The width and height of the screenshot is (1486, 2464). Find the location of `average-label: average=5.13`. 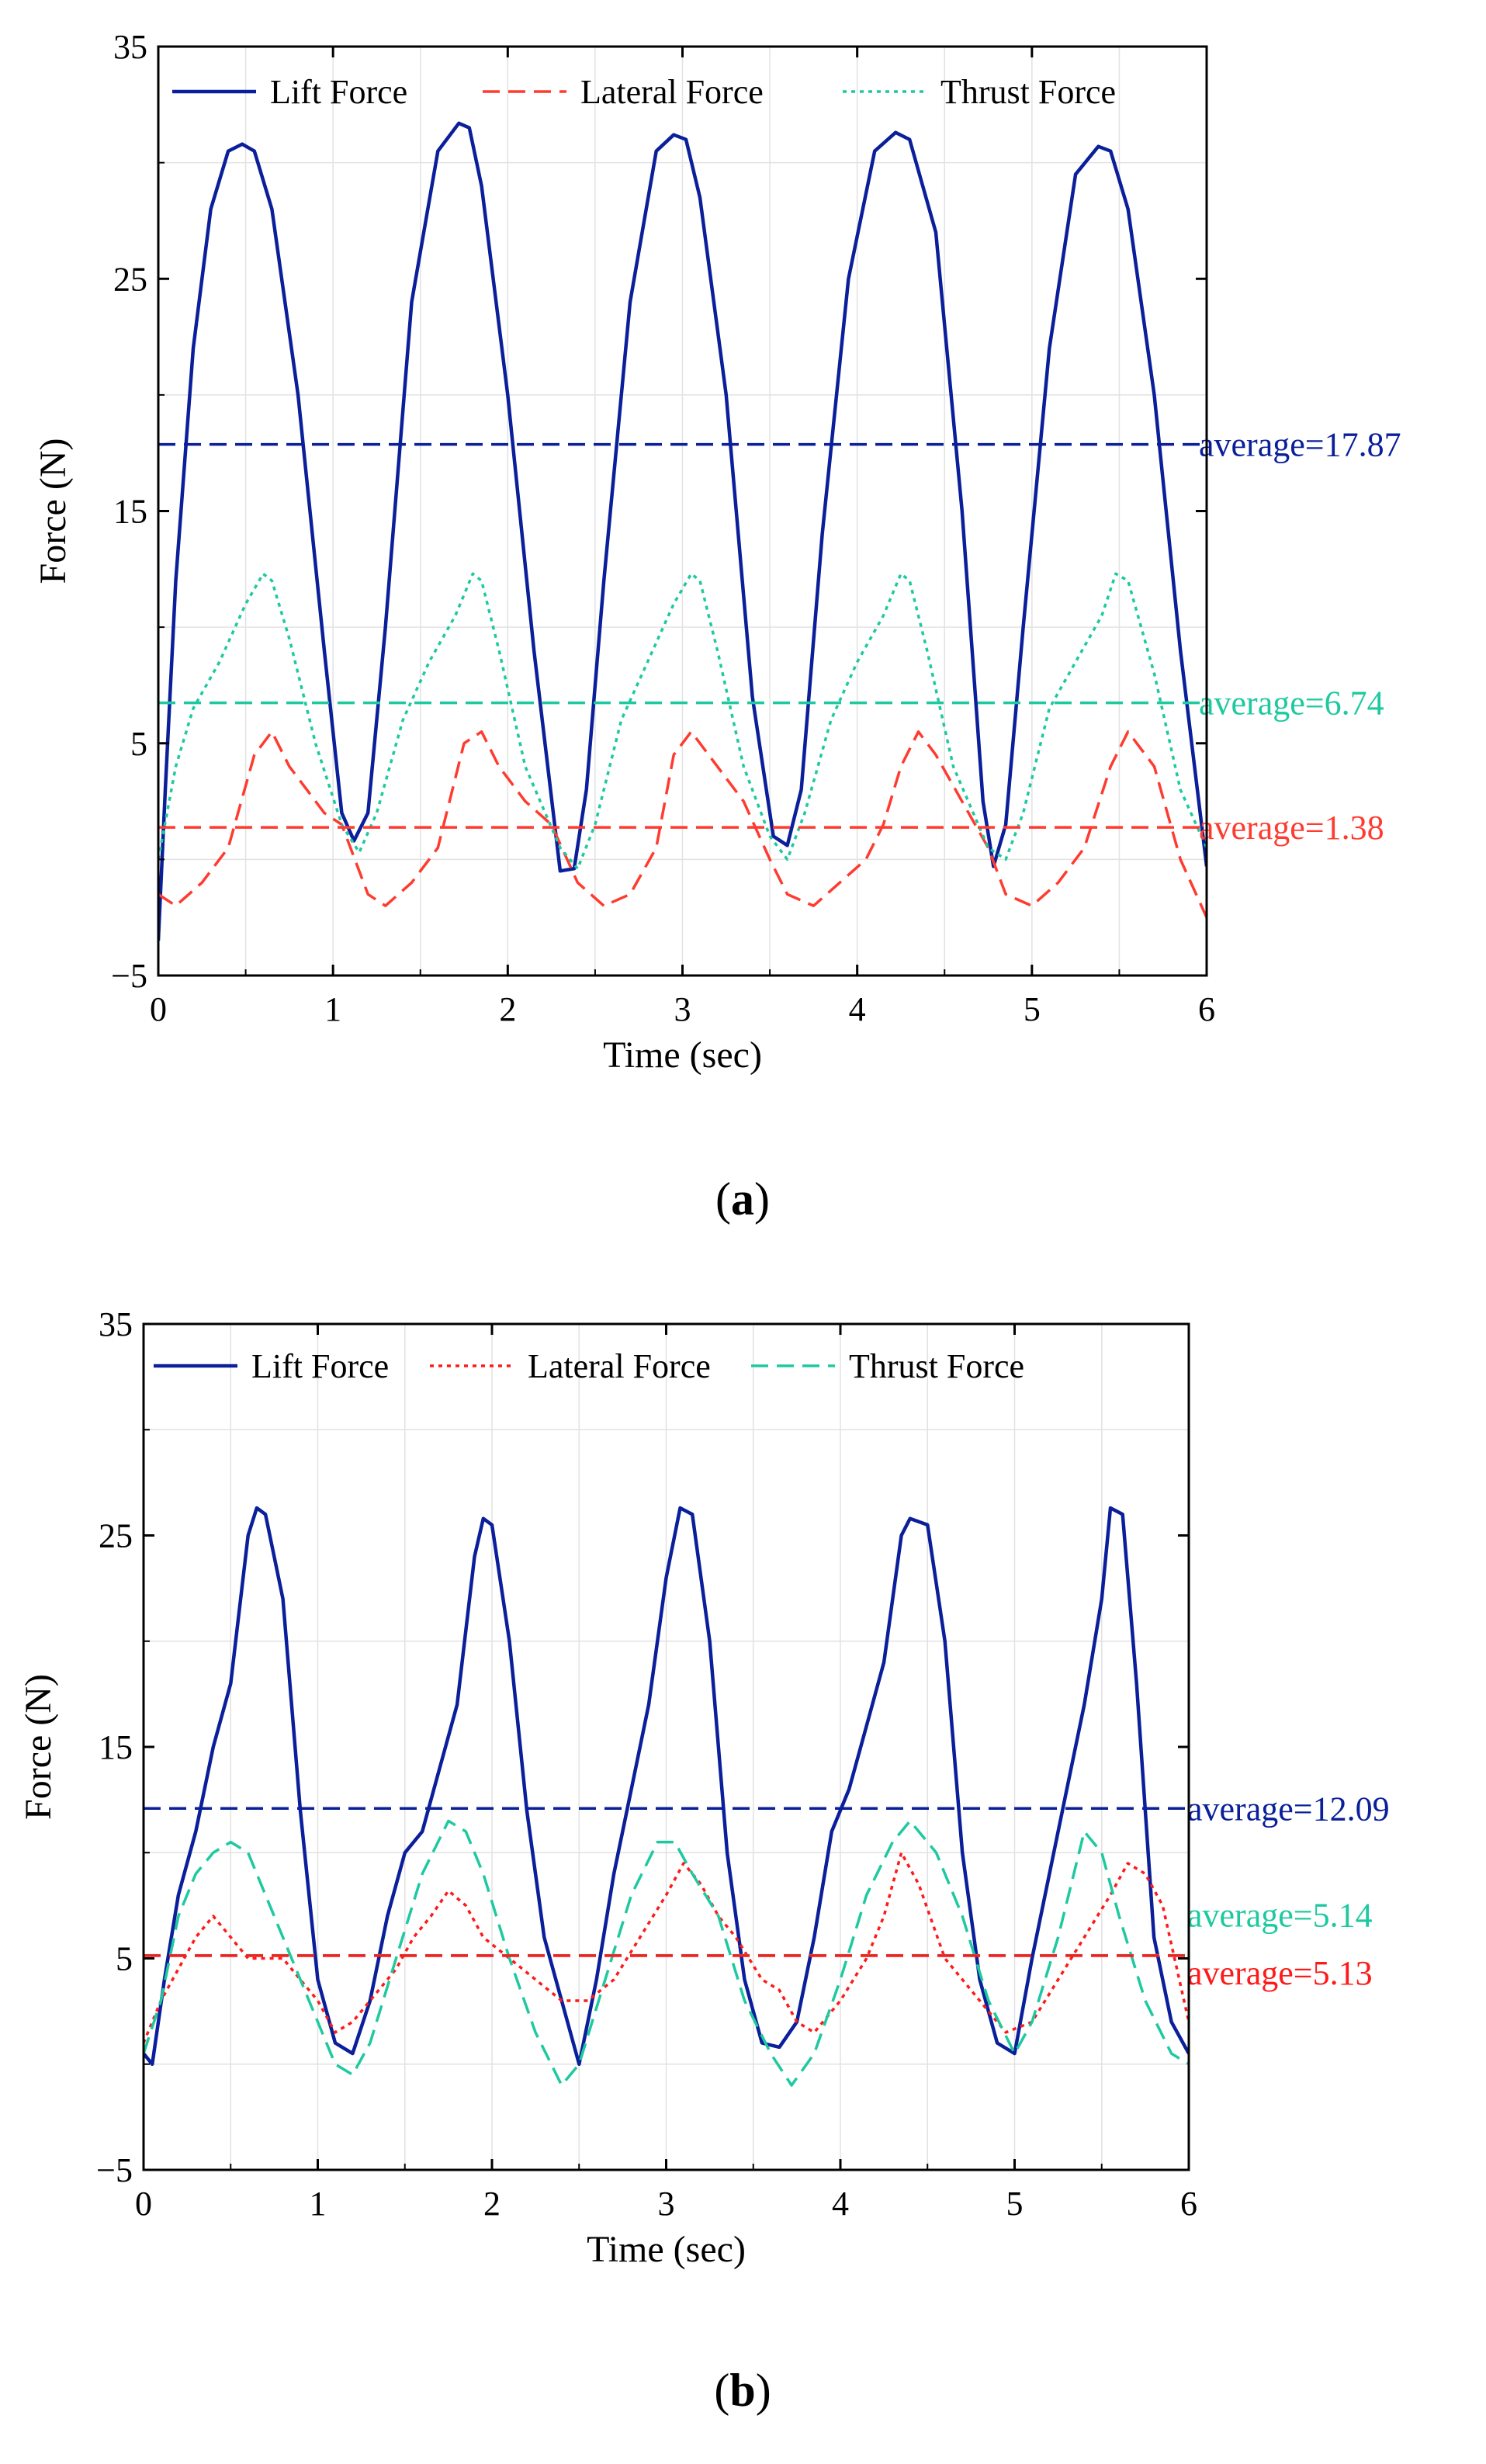

average-label: average=5.13 is located at coordinates (1280, 1973).